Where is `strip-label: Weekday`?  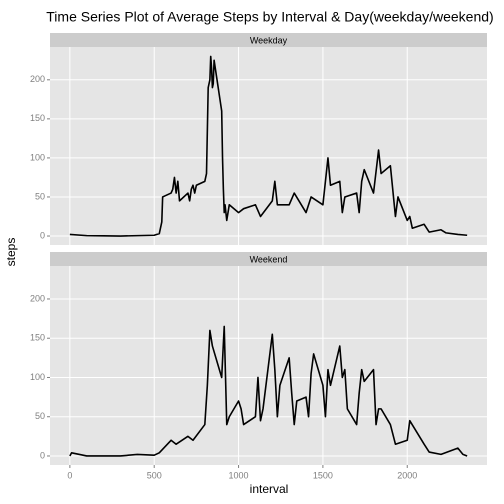 strip-label: Weekday is located at coordinates (269, 40).